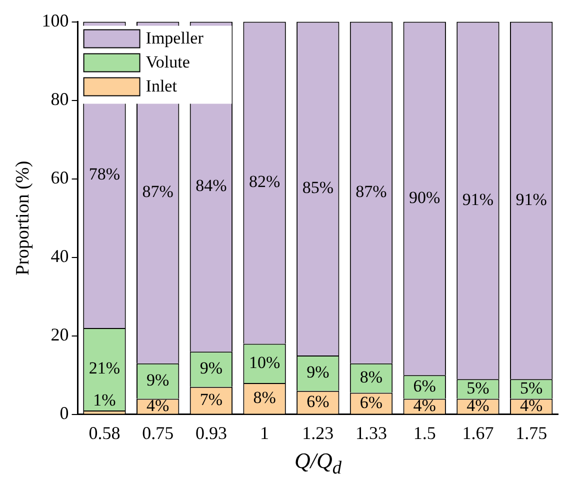 The image size is (579, 493). Describe the element at coordinates (318, 188) in the screenshot. I see `data-label: 85%` at that location.